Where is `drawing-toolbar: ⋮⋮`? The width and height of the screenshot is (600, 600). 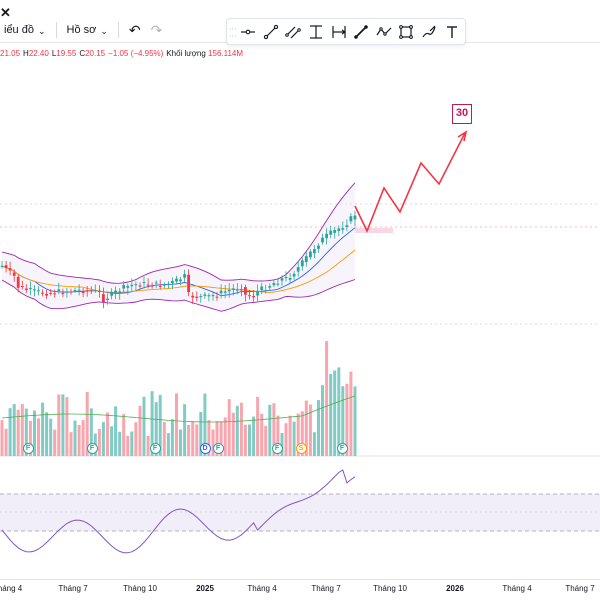 drawing-toolbar: ⋮⋮ is located at coordinates (346, 31).